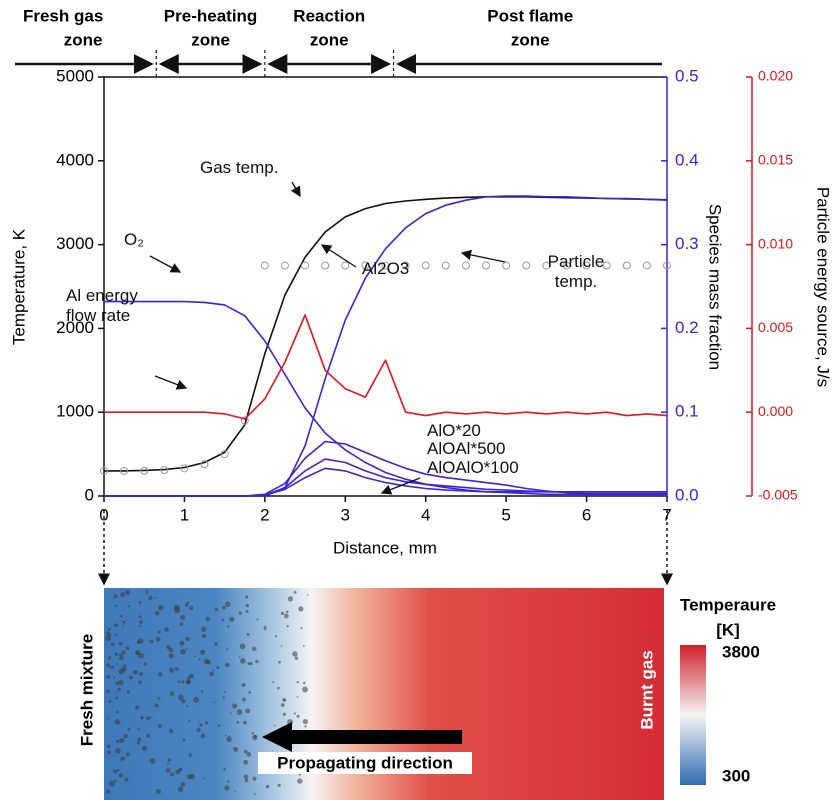 This screenshot has height=800, width=839. Describe the element at coordinates (89, 494) in the screenshot. I see `y-tick-label: 0` at that location.